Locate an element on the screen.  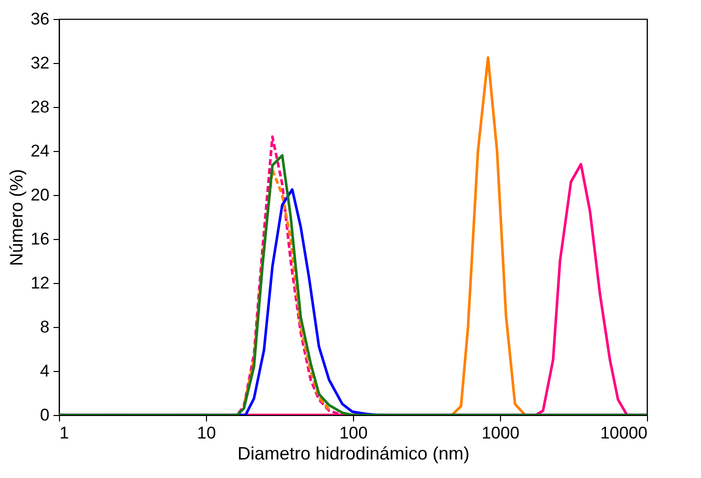
line-series is located at coordinates (286, 289).